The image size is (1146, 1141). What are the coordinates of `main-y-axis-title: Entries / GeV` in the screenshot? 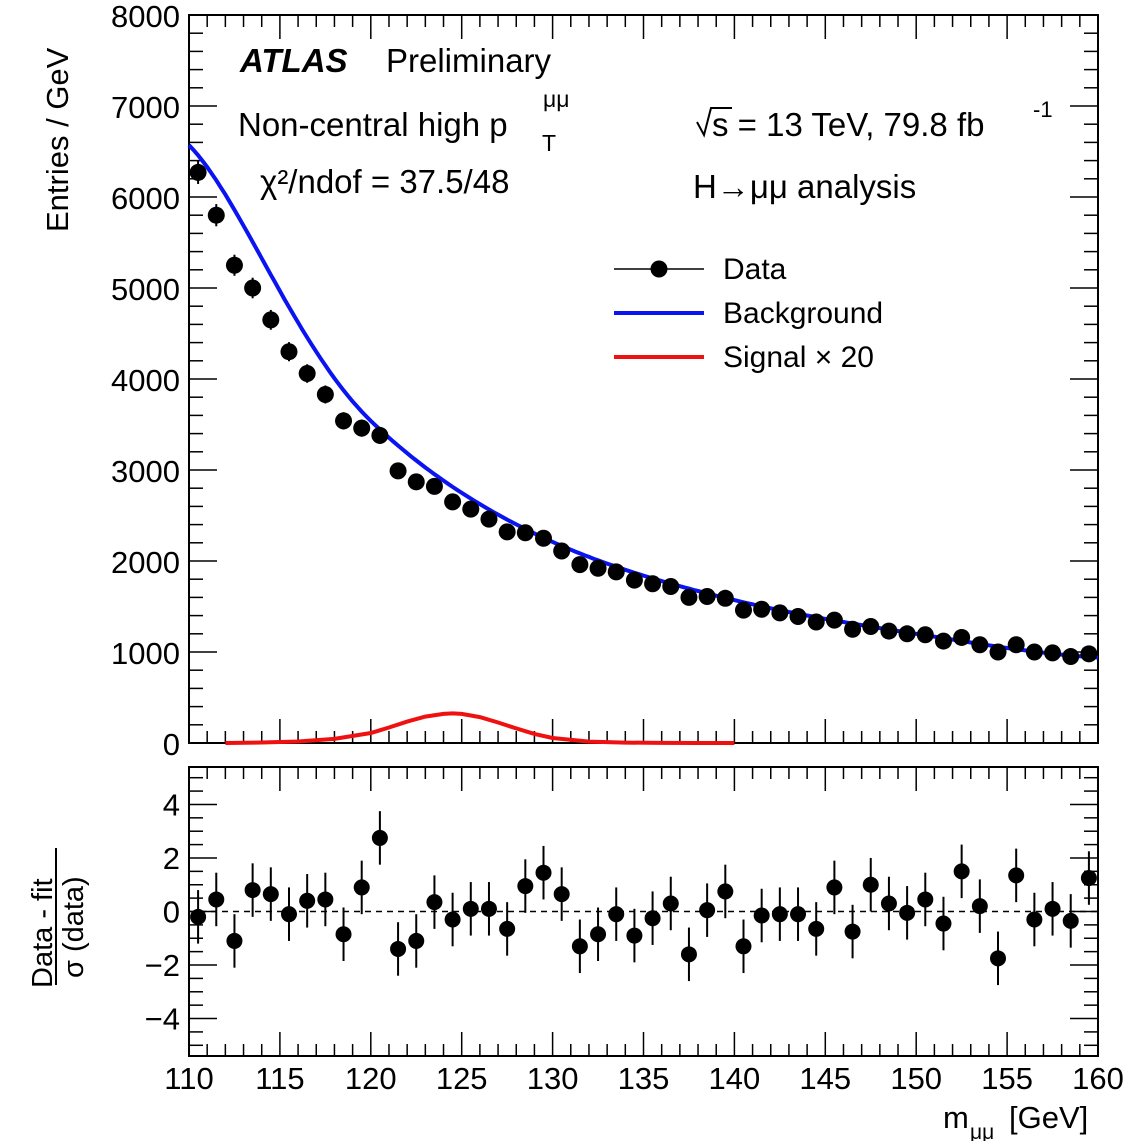 It's located at (57, 139).